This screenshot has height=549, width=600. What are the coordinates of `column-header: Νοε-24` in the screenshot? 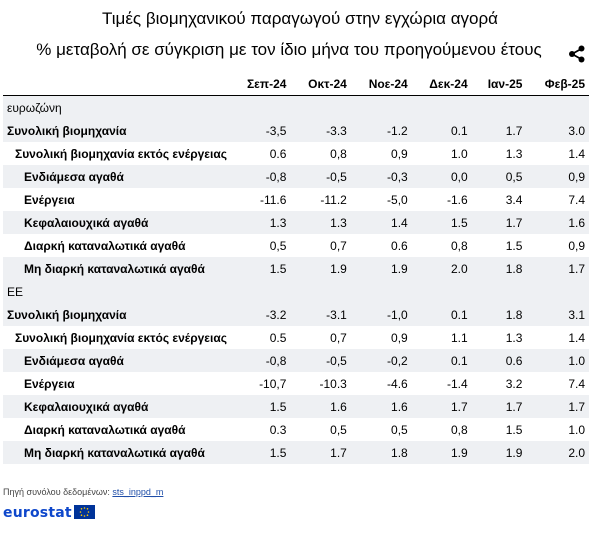 It's located at (381, 84).